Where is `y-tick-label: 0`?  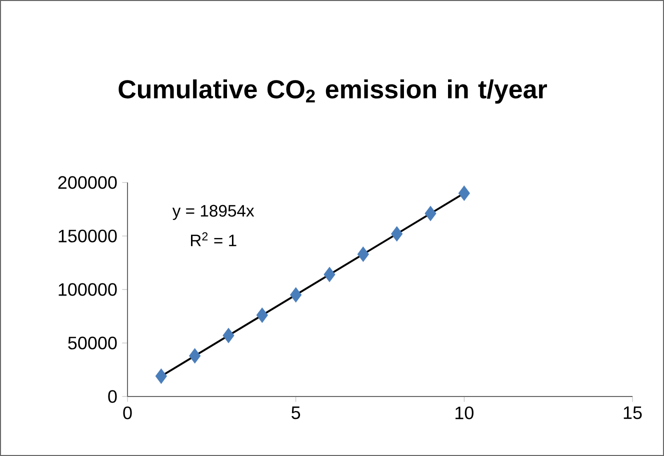 y-tick-label: 0 is located at coordinates (112, 396).